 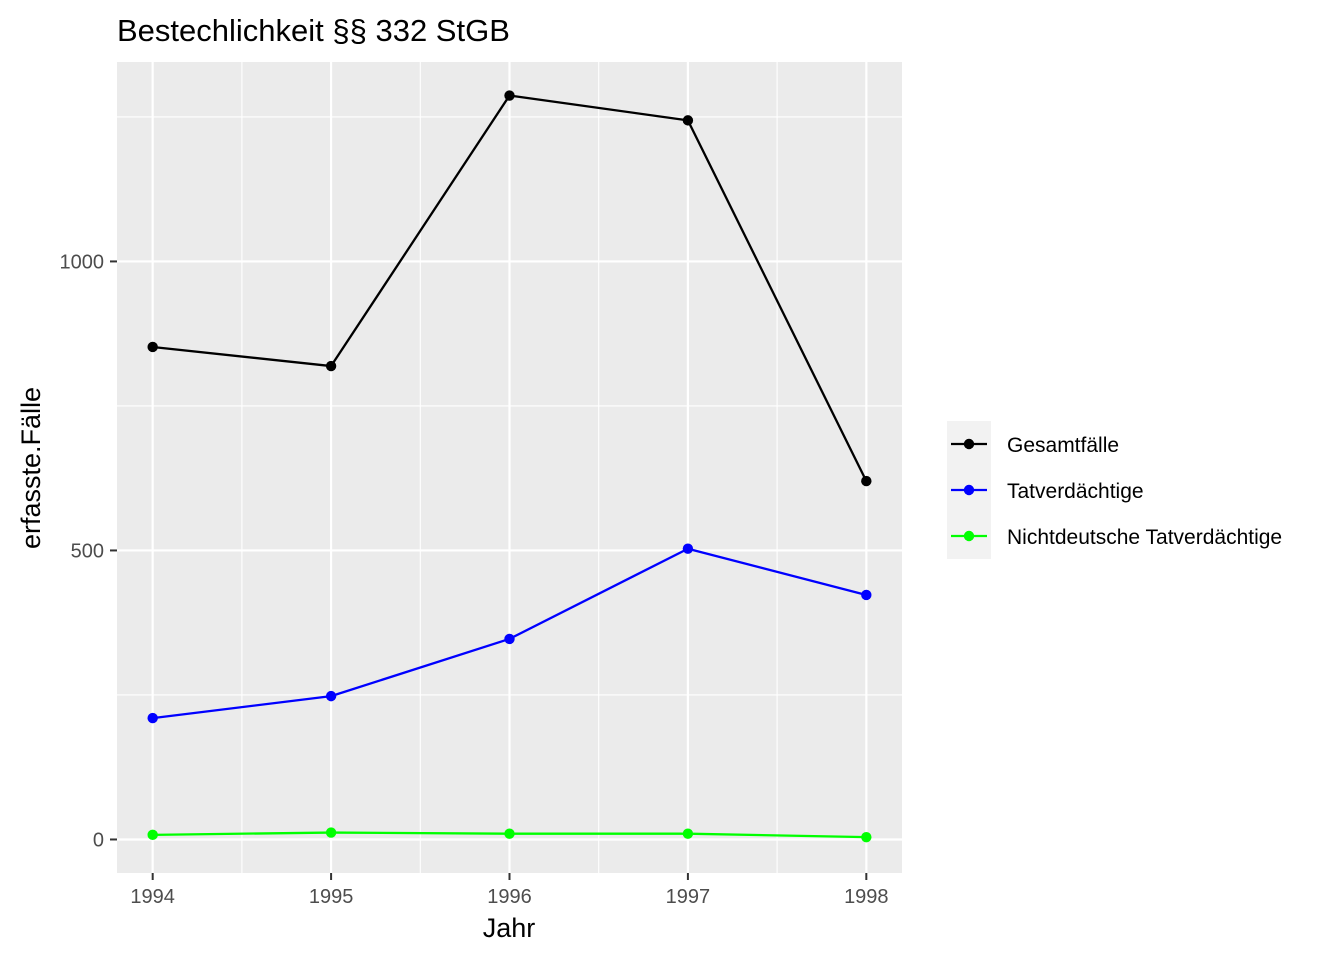 What do you see at coordinates (509, 928) in the screenshot?
I see `x-axis-title: Jahr` at bounding box center [509, 928].